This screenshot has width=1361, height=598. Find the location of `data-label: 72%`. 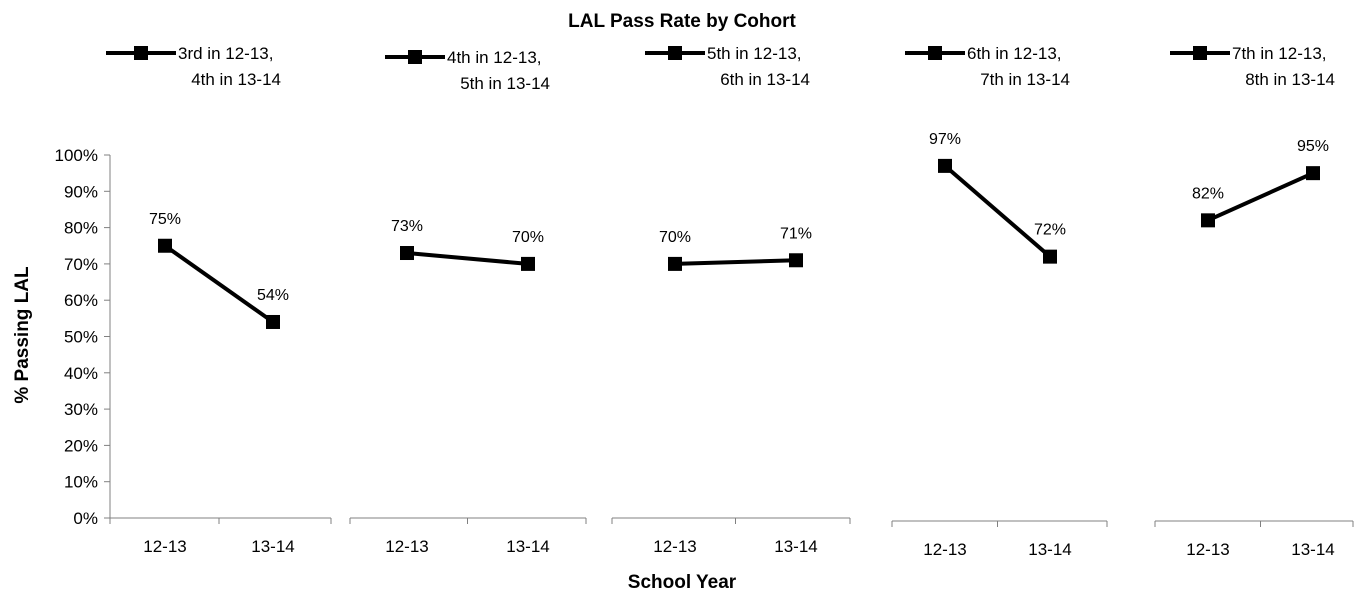

data-label: 72% is located at coordinates (1050, 230).